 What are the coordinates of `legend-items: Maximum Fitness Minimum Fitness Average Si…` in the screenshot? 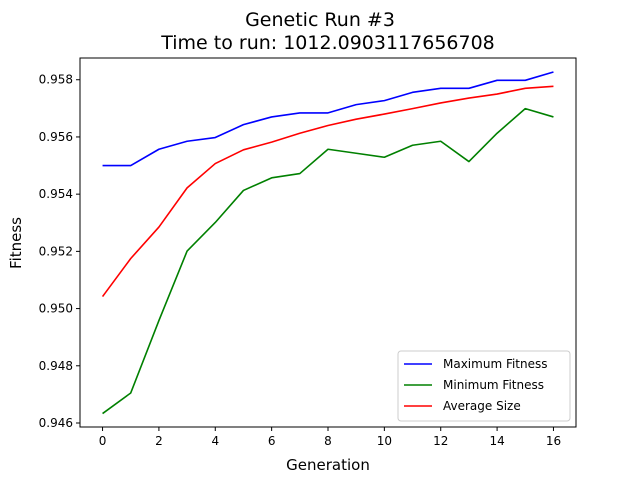 It's located at (476, 385).